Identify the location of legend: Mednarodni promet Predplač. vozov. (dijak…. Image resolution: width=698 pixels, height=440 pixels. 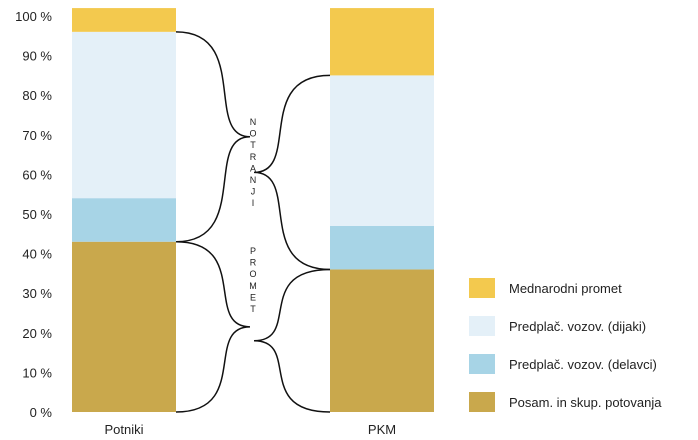
(565, 345).